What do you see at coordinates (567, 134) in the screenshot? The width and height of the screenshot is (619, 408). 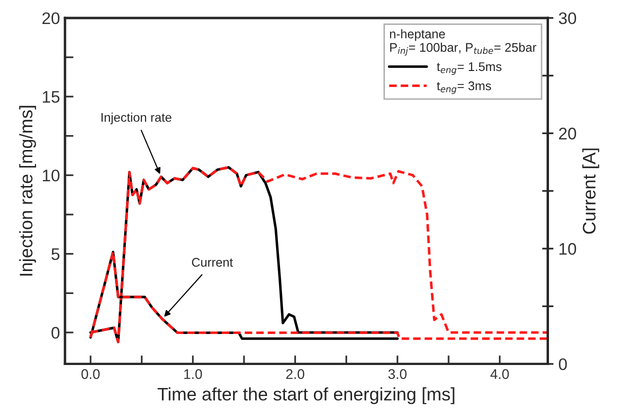 I see `y2-tick-label: 20` at bounding box center [567, 134].